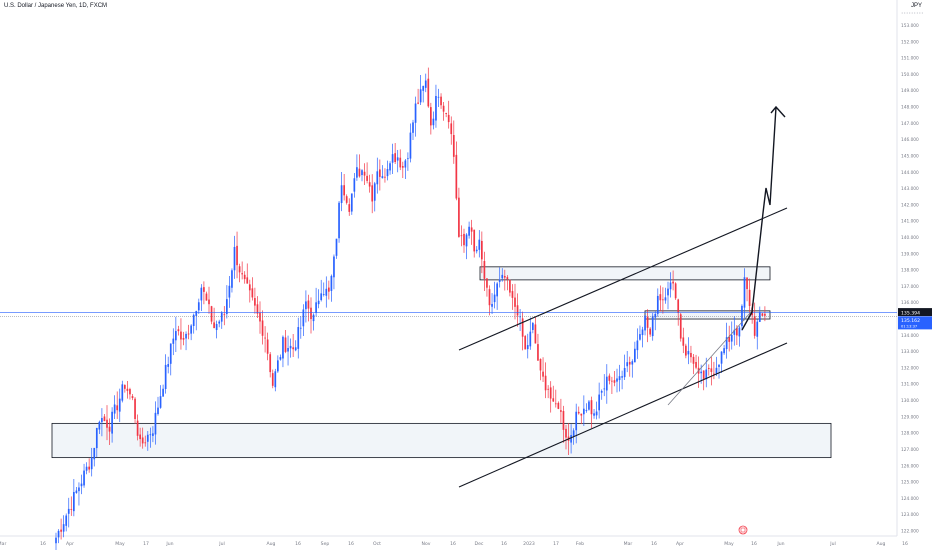 This screenshot has width=932, height=550. Describe the element at coordinates (910, 189) in the screenshot. I see `y-tick-label: 143.000` at that location.